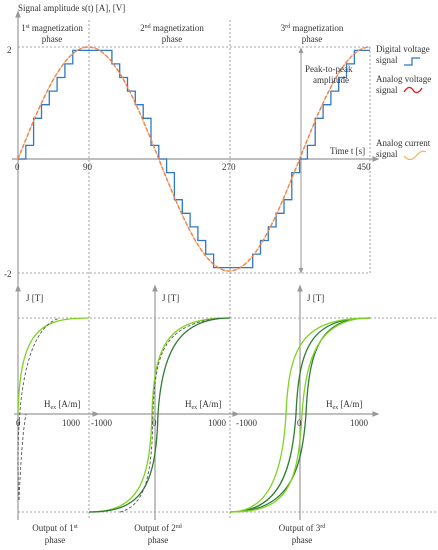 The height and width of the screenshot is (550, 438). What do you see at coordinates (413, 90) in the screenshot?
I see `legend-analog-voltage-swatch` at bounding box center [413, 90].